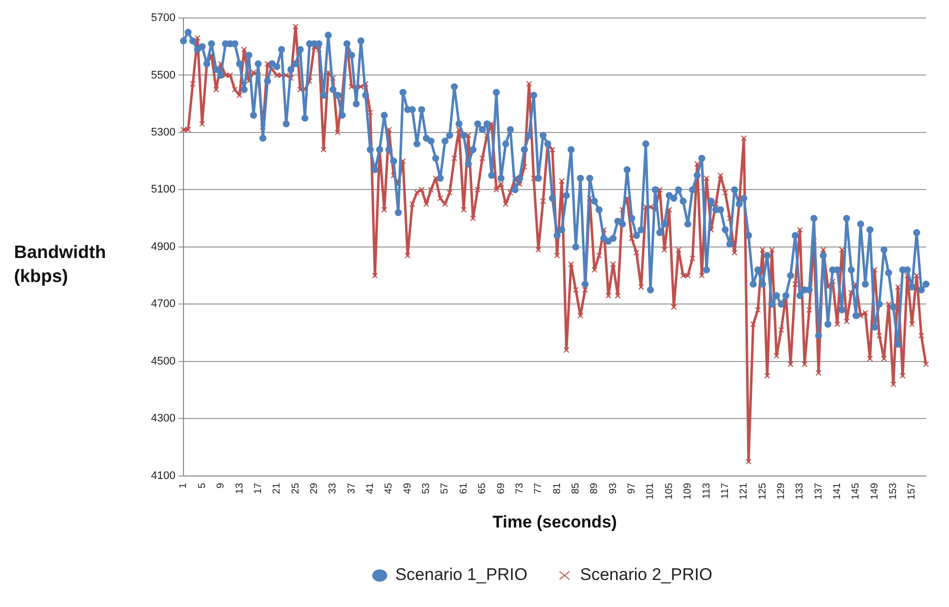  Describe the element at coordinates (706, 490) in the screenshot. I see `x-tick-label: 113` at that location.